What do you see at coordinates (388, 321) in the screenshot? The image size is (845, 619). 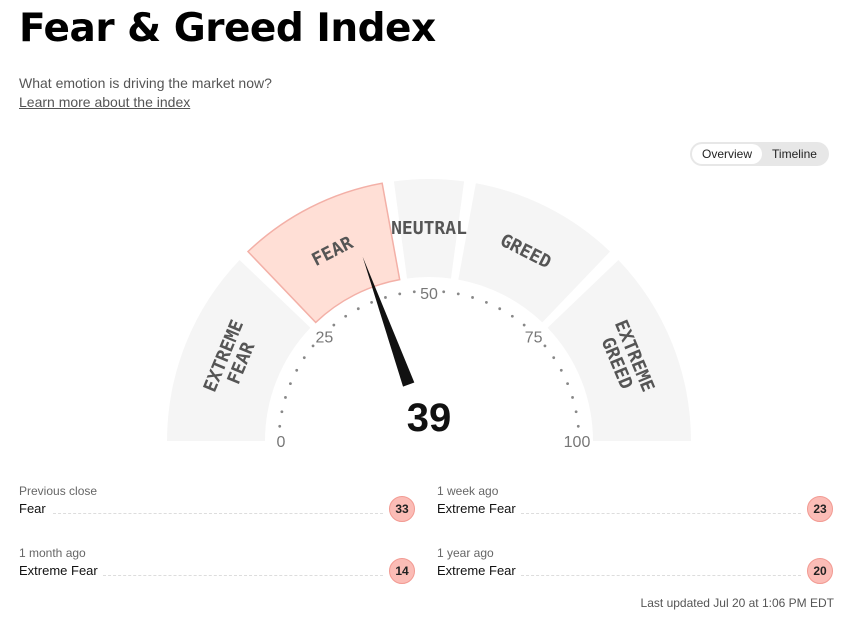 I see `gauge-needle` at bounding box center [388, 321].